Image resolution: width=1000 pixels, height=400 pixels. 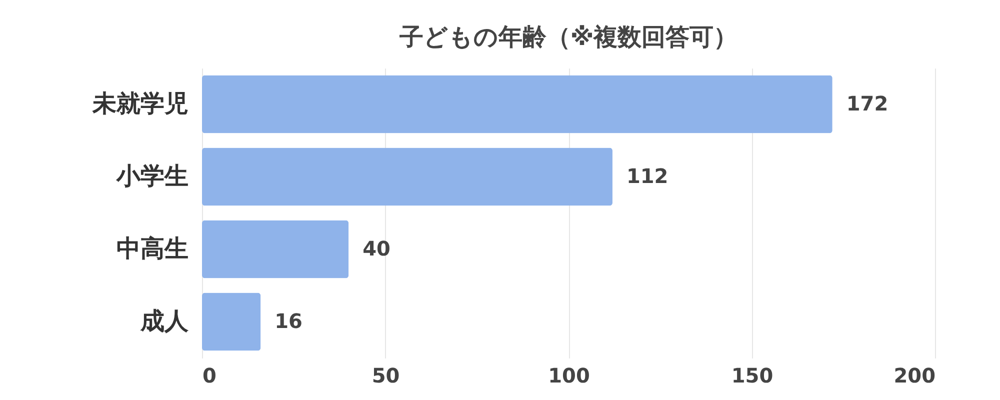 What do you see at coordinates (569, 376) in the screenshot?
I see `x-tick-label: 100` at bounding box center [569, 376].